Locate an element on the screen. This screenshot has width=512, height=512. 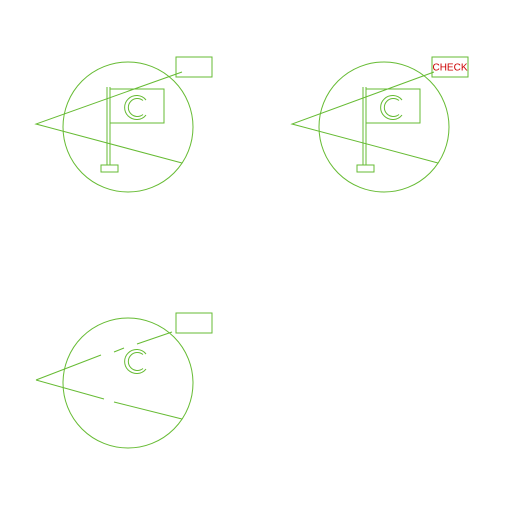
flag-symbol-plain is located at coordinates (123, 124).